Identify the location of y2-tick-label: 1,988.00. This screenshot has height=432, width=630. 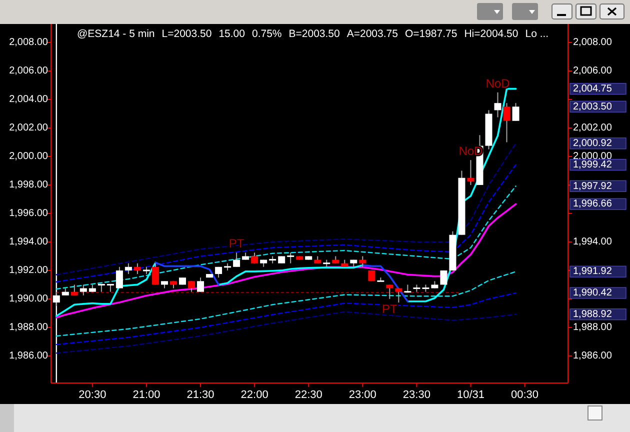
(592, 328).